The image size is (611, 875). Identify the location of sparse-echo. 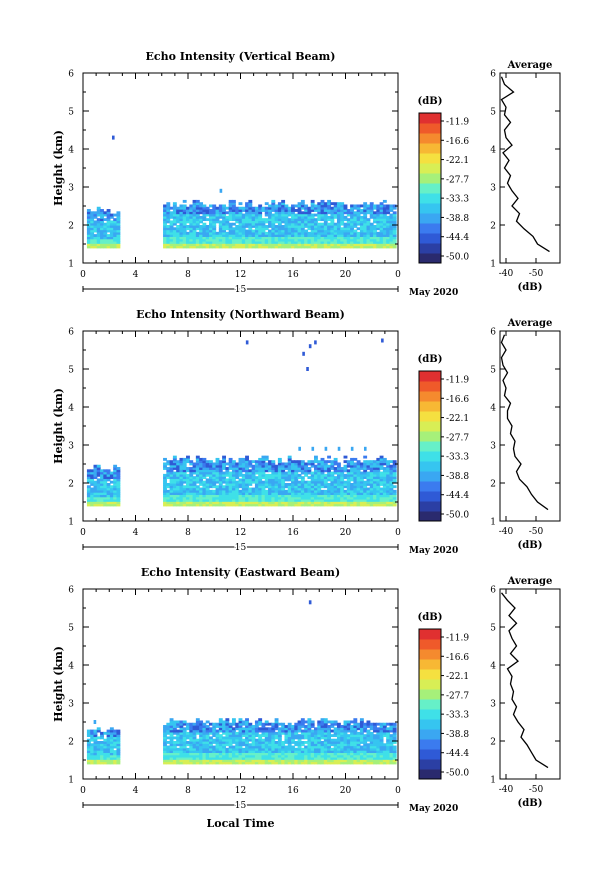
(247, 342).